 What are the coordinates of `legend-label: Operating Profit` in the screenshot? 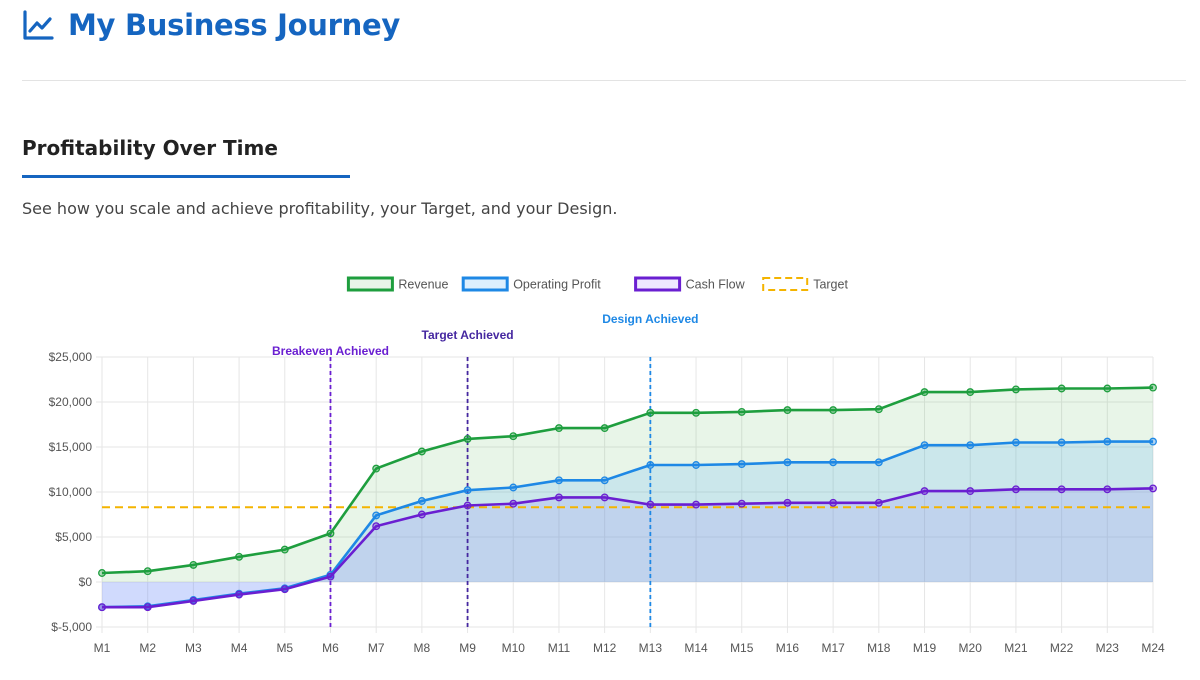 It's located at (557, 285).